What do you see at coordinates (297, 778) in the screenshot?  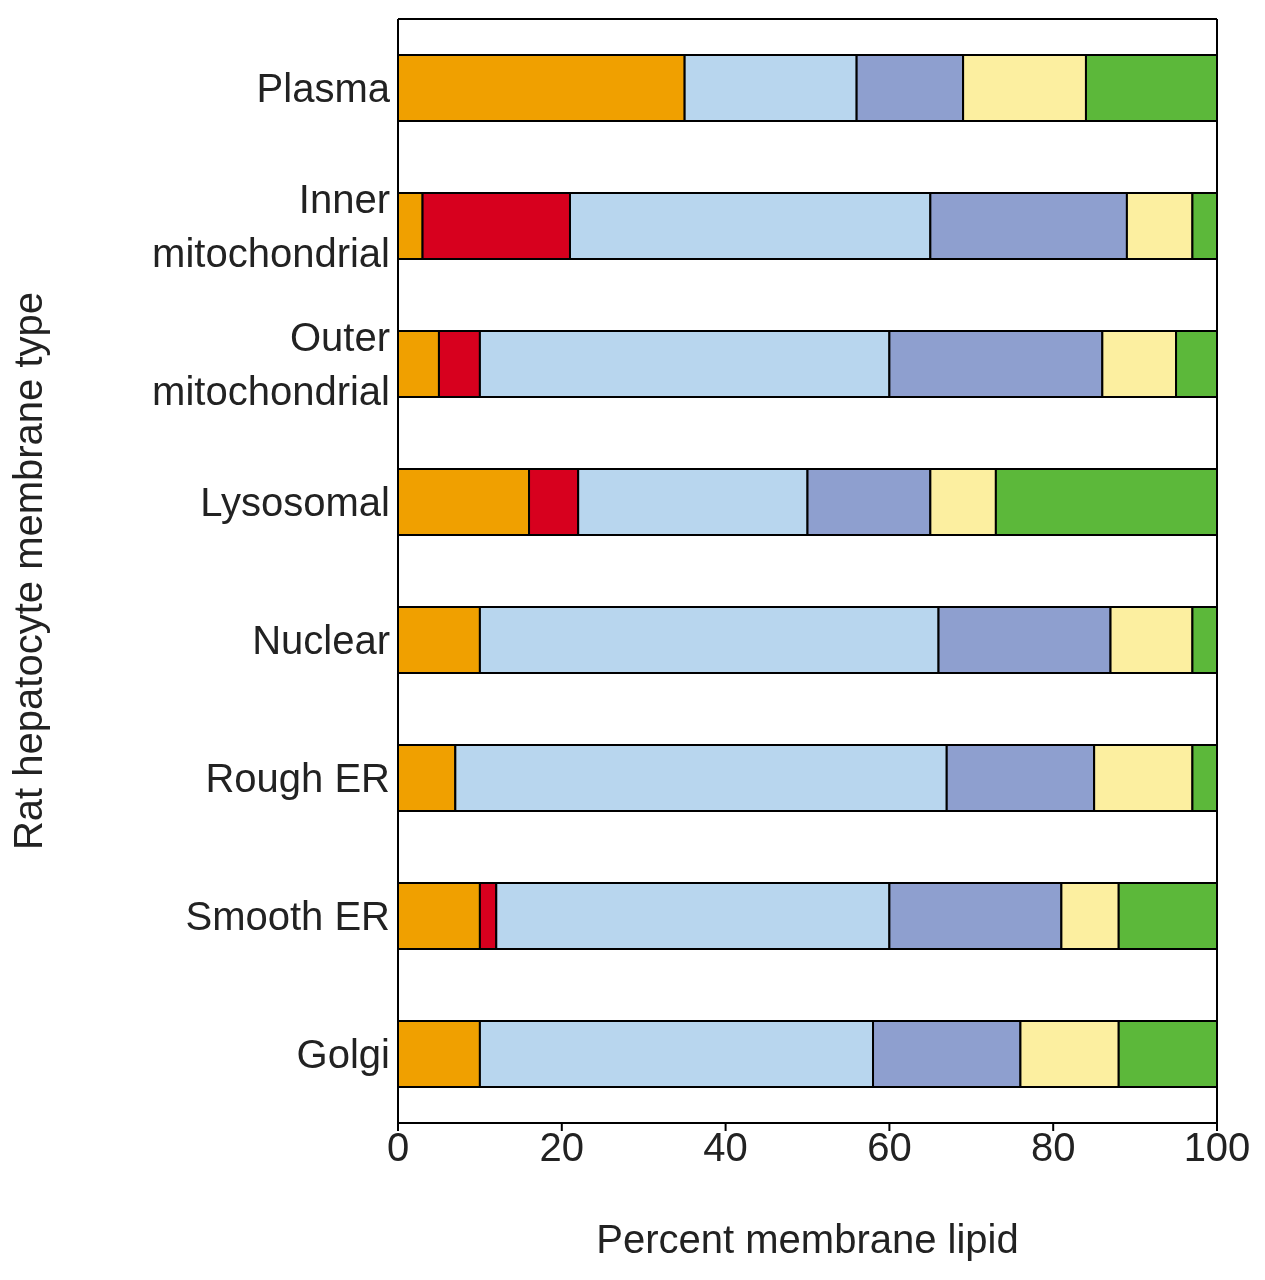 I see `y-tick-label: Rough ER` at bounding box center [297, 778].